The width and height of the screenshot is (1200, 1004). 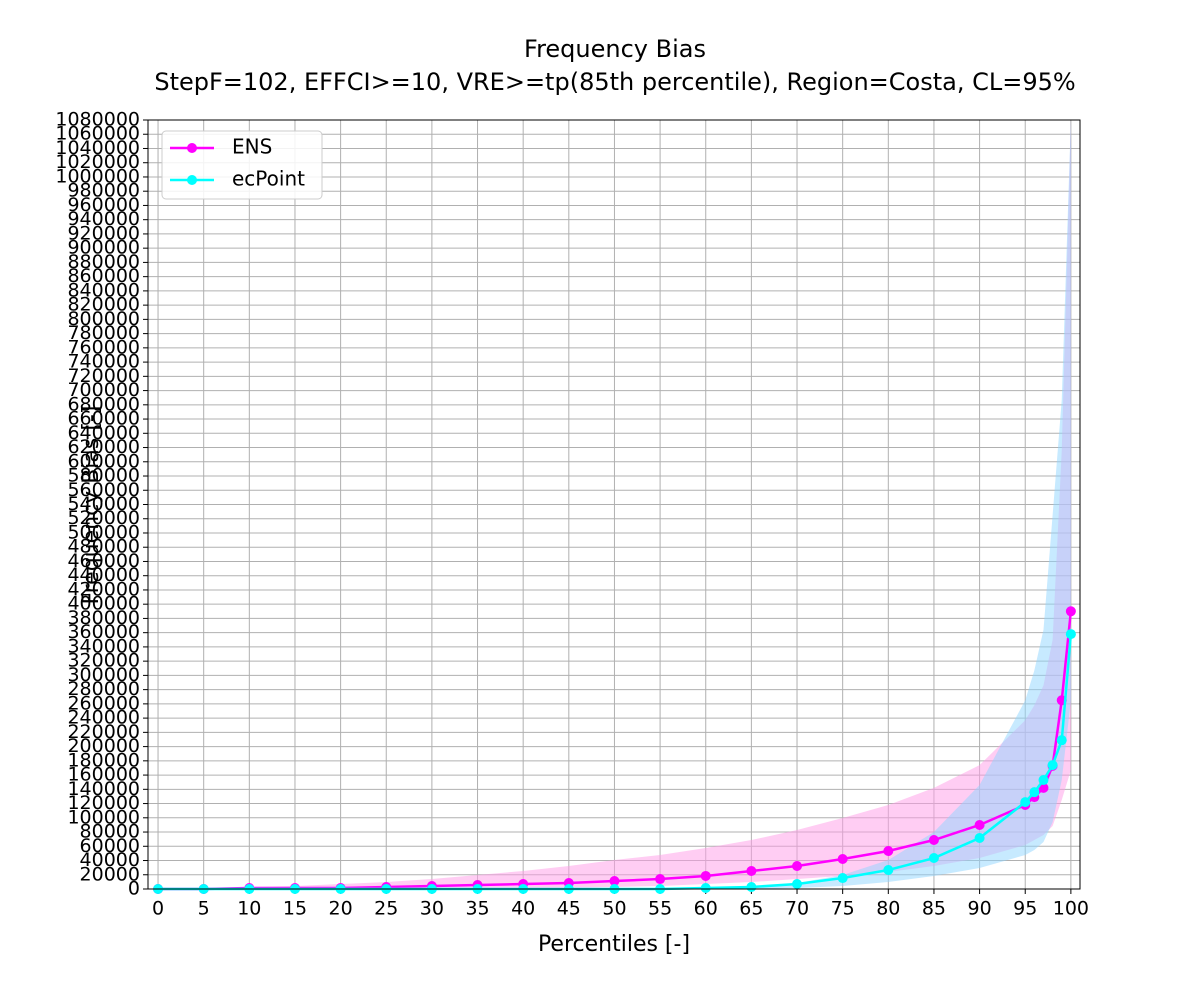 What do you see at coordinates (103, 689) in the screenshot?
I see `y-tick-label: 280000` at bounding box center [103, 689].